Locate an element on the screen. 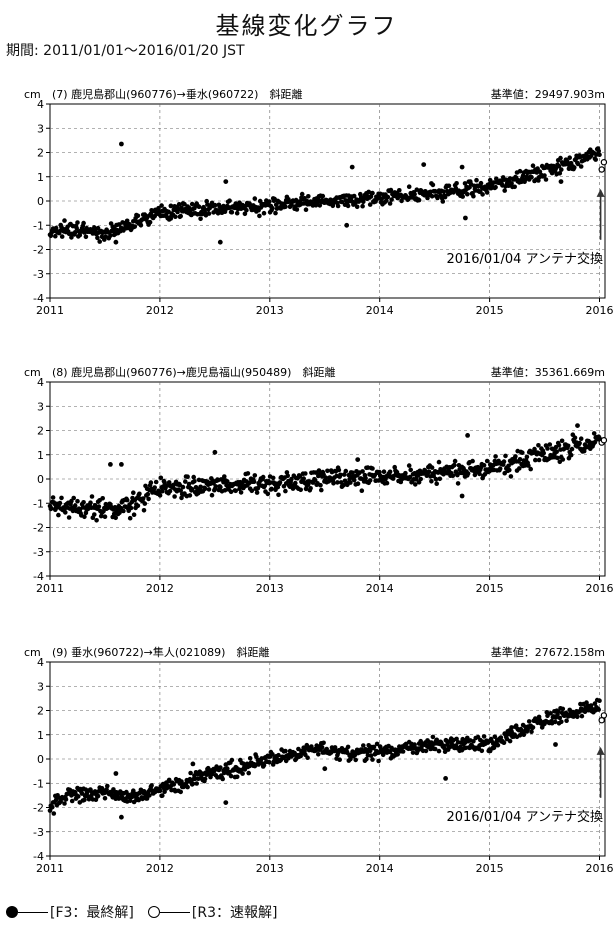 This screenshot has width=613, height=932. y-tick-label: 3 is located at coordinates (40, 686).